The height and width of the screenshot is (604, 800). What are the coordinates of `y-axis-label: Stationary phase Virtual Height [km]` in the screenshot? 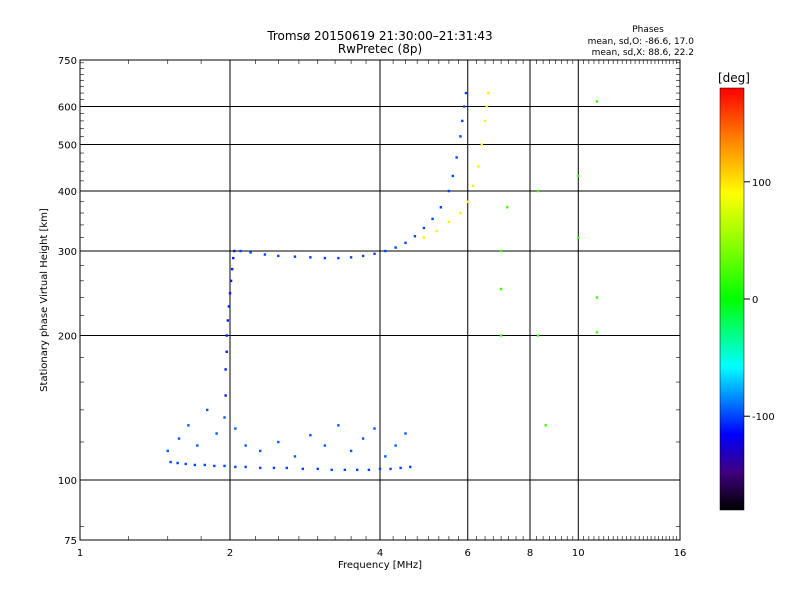 It's located at (44, 300).